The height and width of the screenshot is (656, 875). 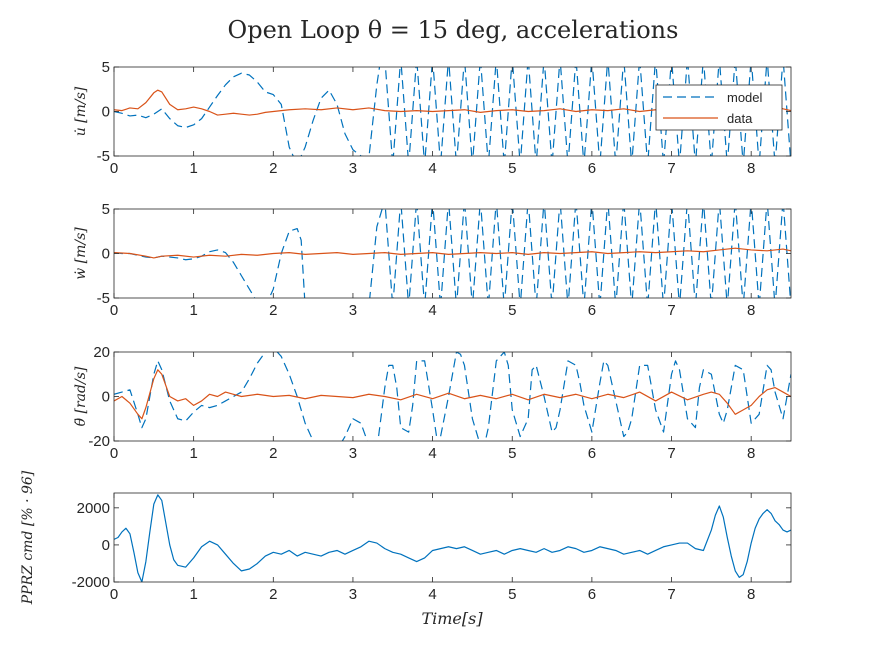 What do you see at coordinates (81, 253) in the screenshot?
I see `y-axis-label: ẇ [m/s]` at bounding box center [81, 253].